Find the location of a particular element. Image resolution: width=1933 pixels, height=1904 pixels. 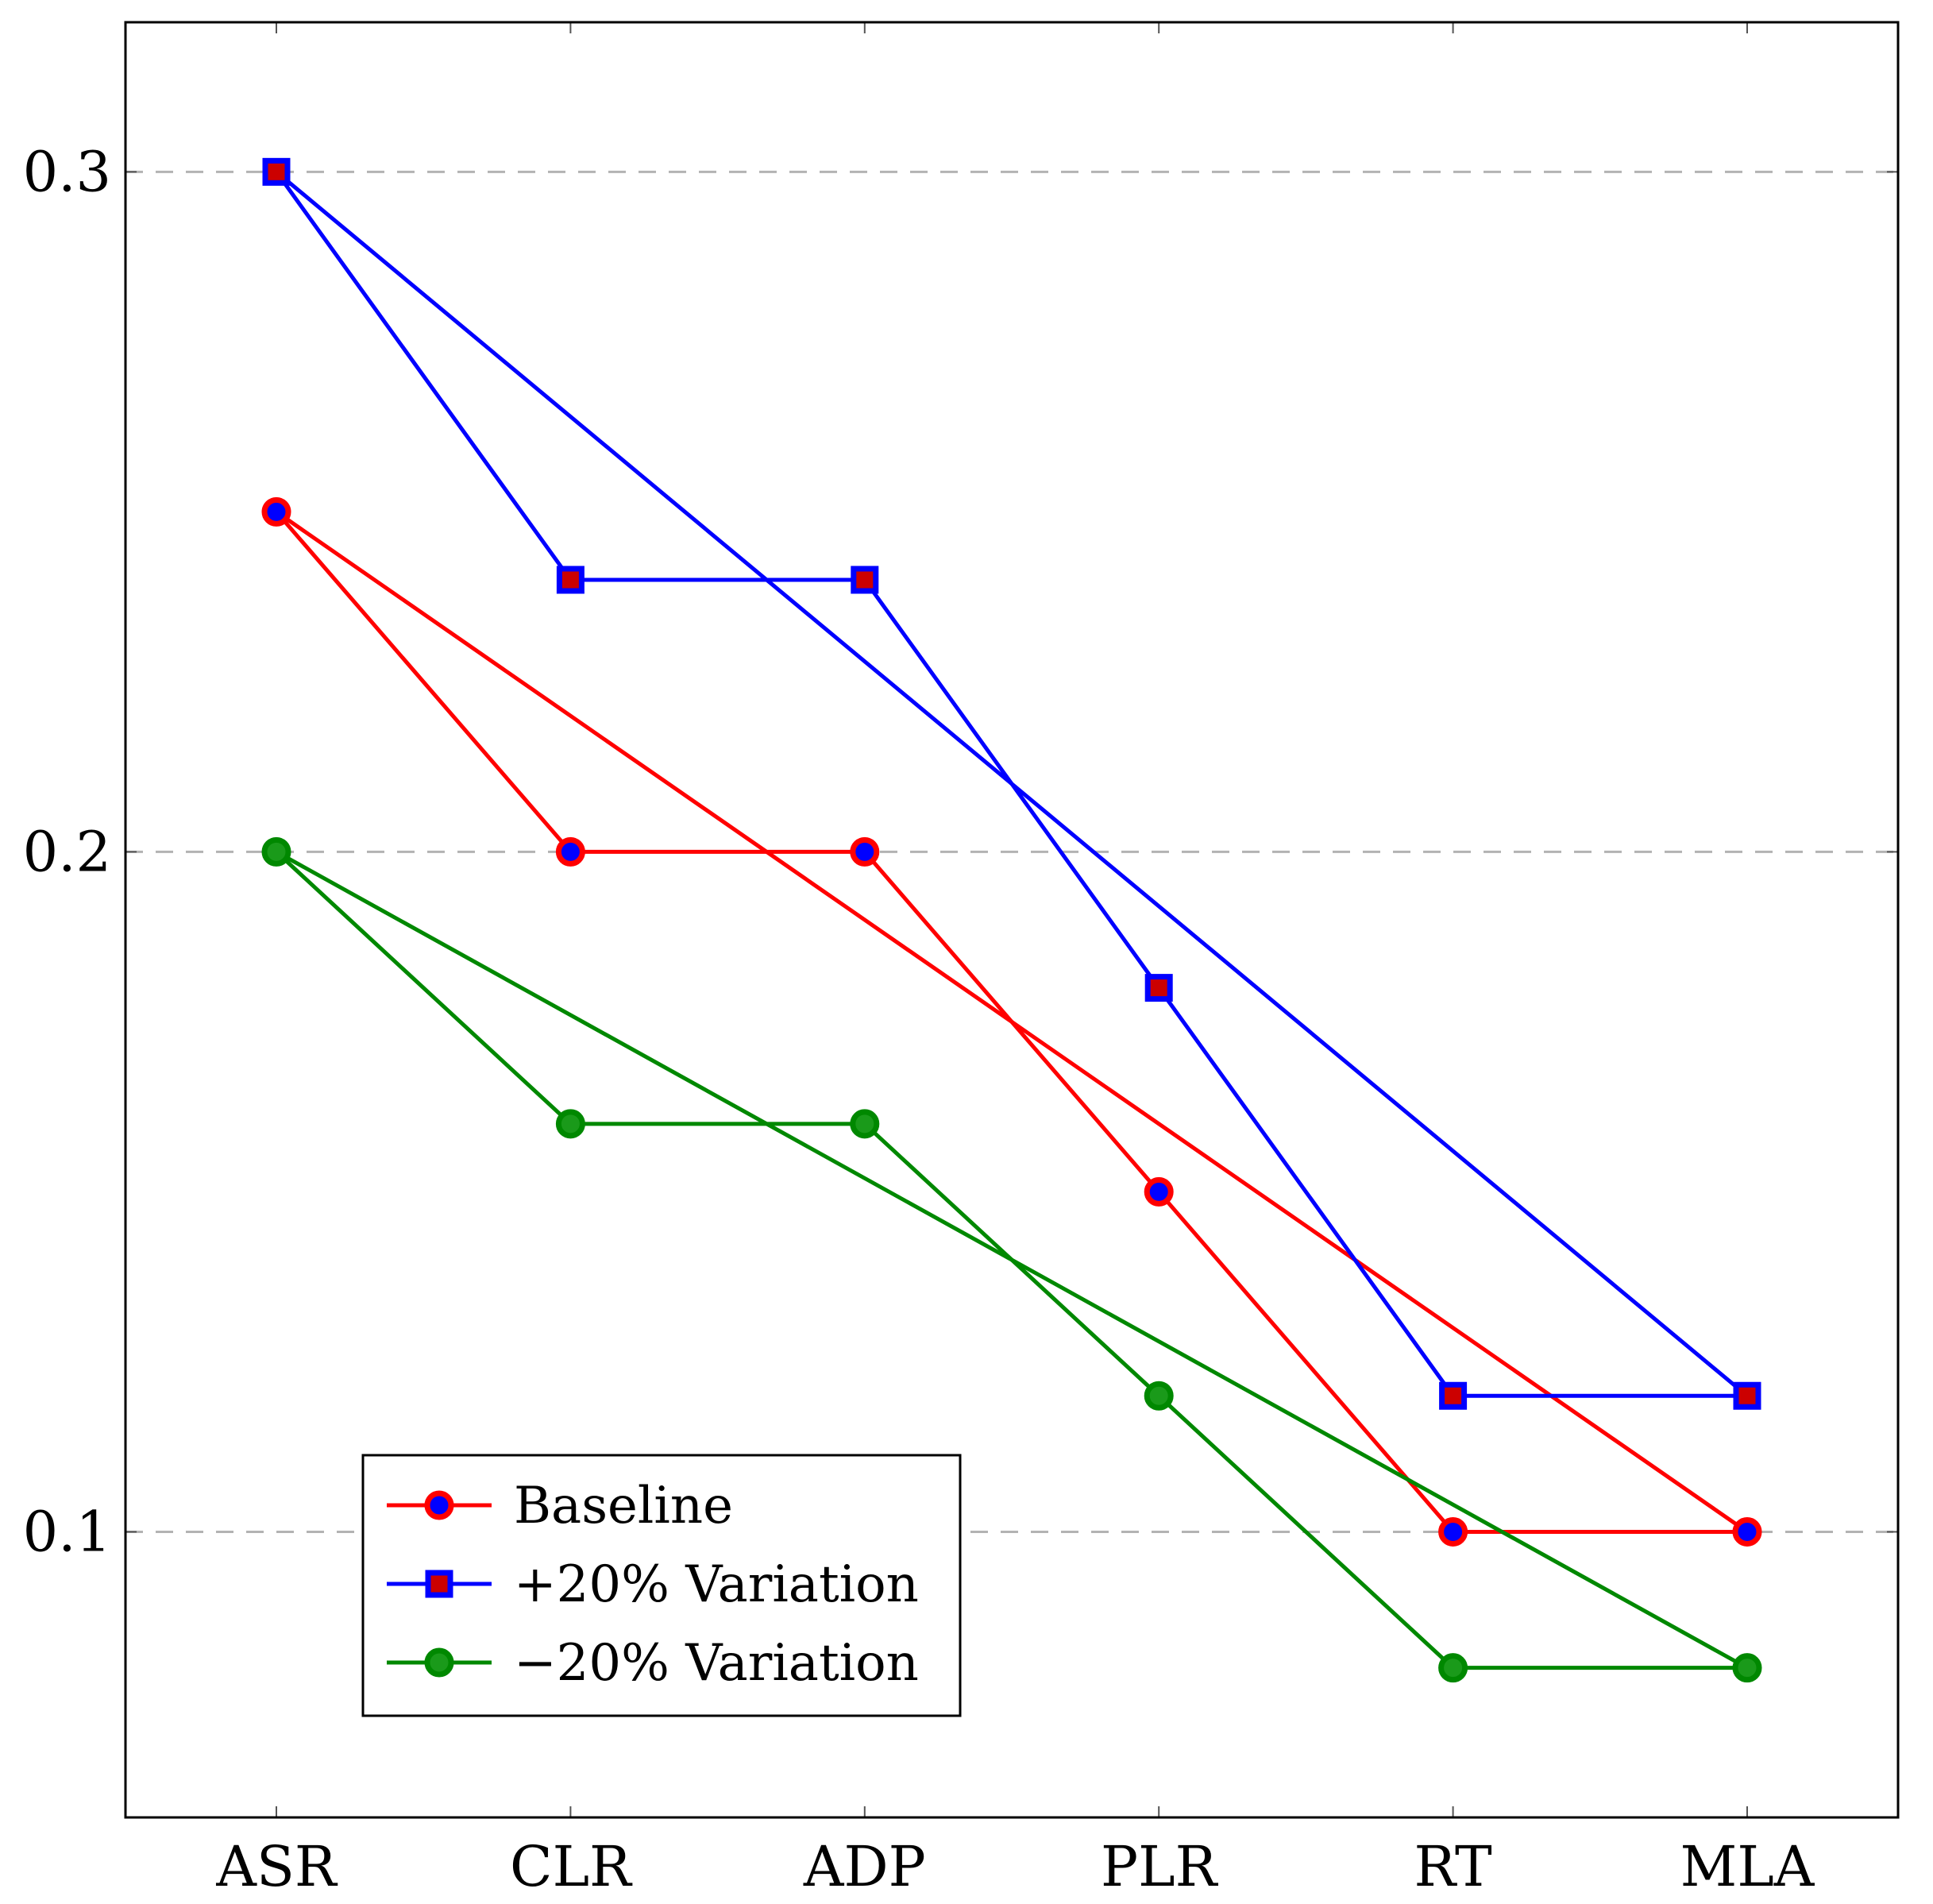

legend-label: −20% Variation is located at coordinates (716, 1663).